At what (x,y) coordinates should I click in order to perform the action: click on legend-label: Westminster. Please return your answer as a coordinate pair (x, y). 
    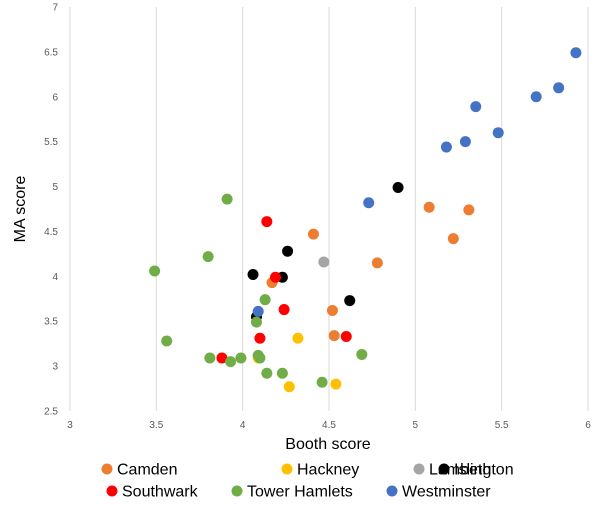
    Looking at the image, I should click on (446, 492).